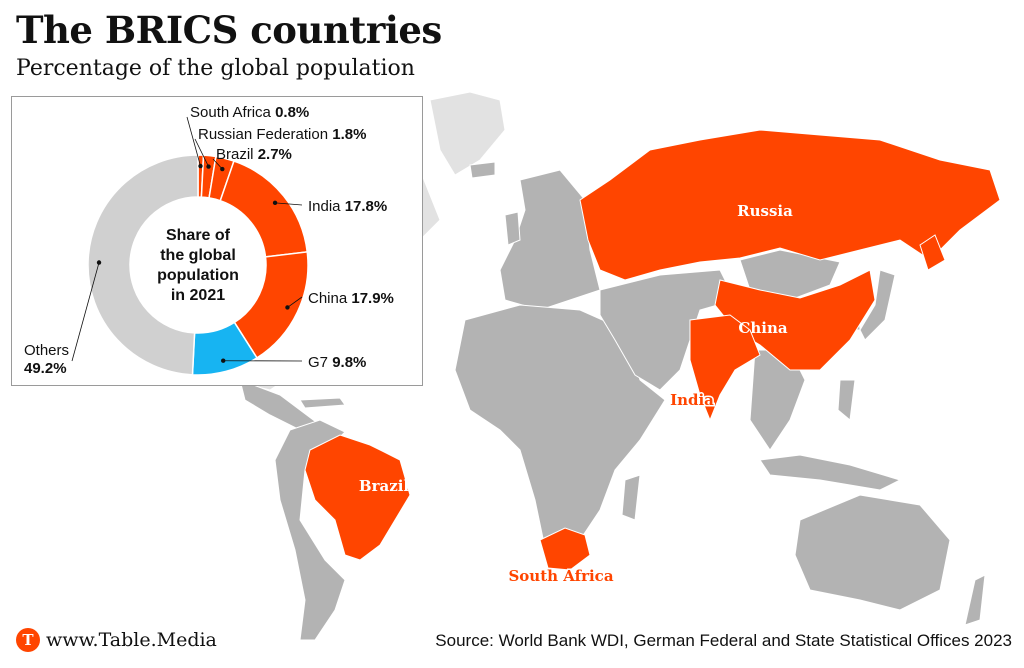 This screenshot has width=1024, height=668. What do you see at coordinates (295, 302) in the screenshot?
I see `leader-line-china` at bounding box center [295, 302].